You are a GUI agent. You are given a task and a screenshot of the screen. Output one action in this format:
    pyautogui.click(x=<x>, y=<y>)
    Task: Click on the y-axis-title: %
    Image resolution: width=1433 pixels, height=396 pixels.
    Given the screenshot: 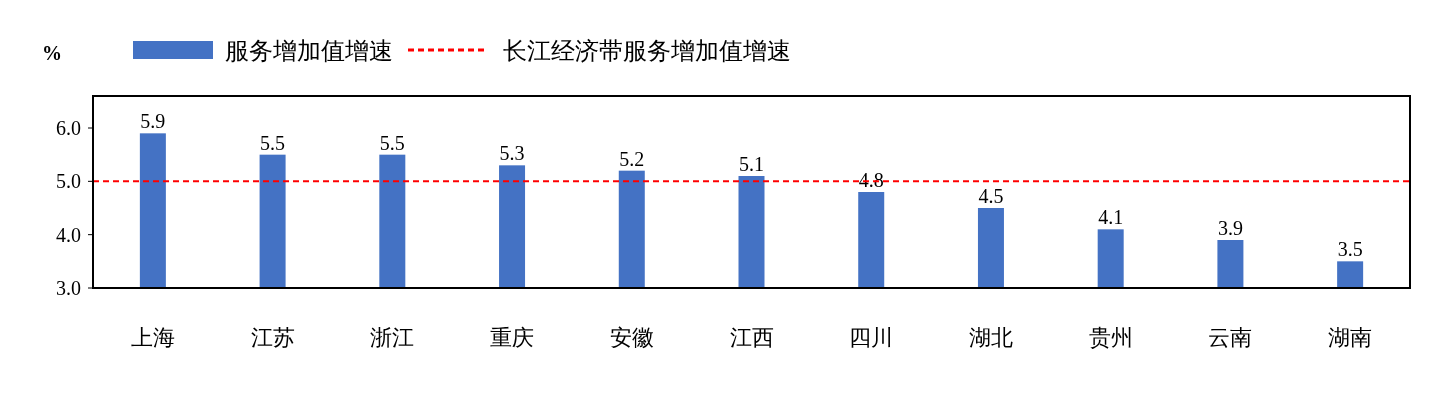 What is the action you would take?
    pyautogui.click(x=52, y=53)
    